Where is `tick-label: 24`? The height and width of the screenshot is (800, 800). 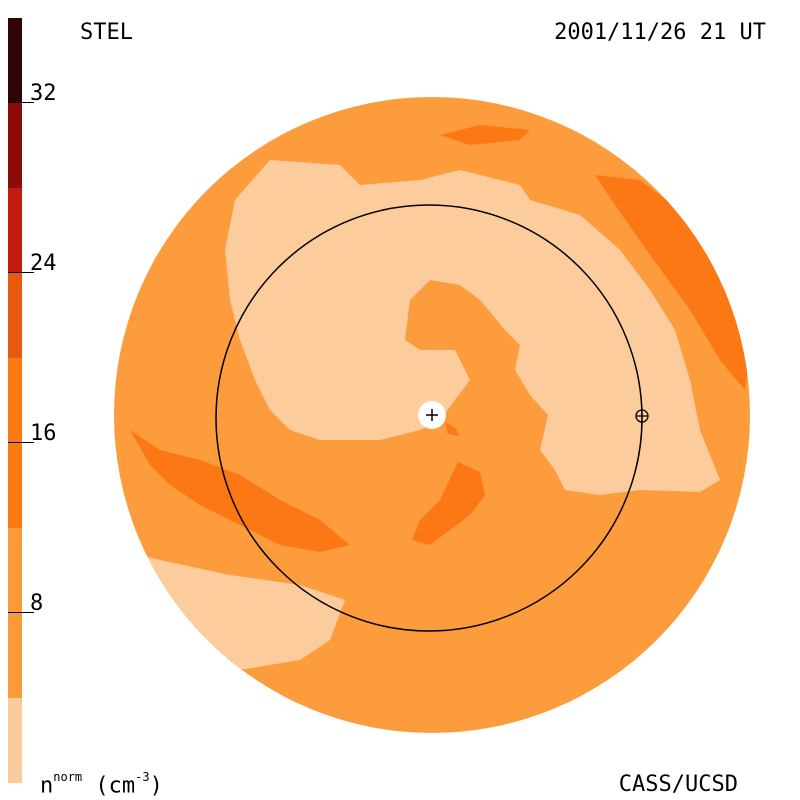 tick-label: 24 is located at coordinates (43, 263).